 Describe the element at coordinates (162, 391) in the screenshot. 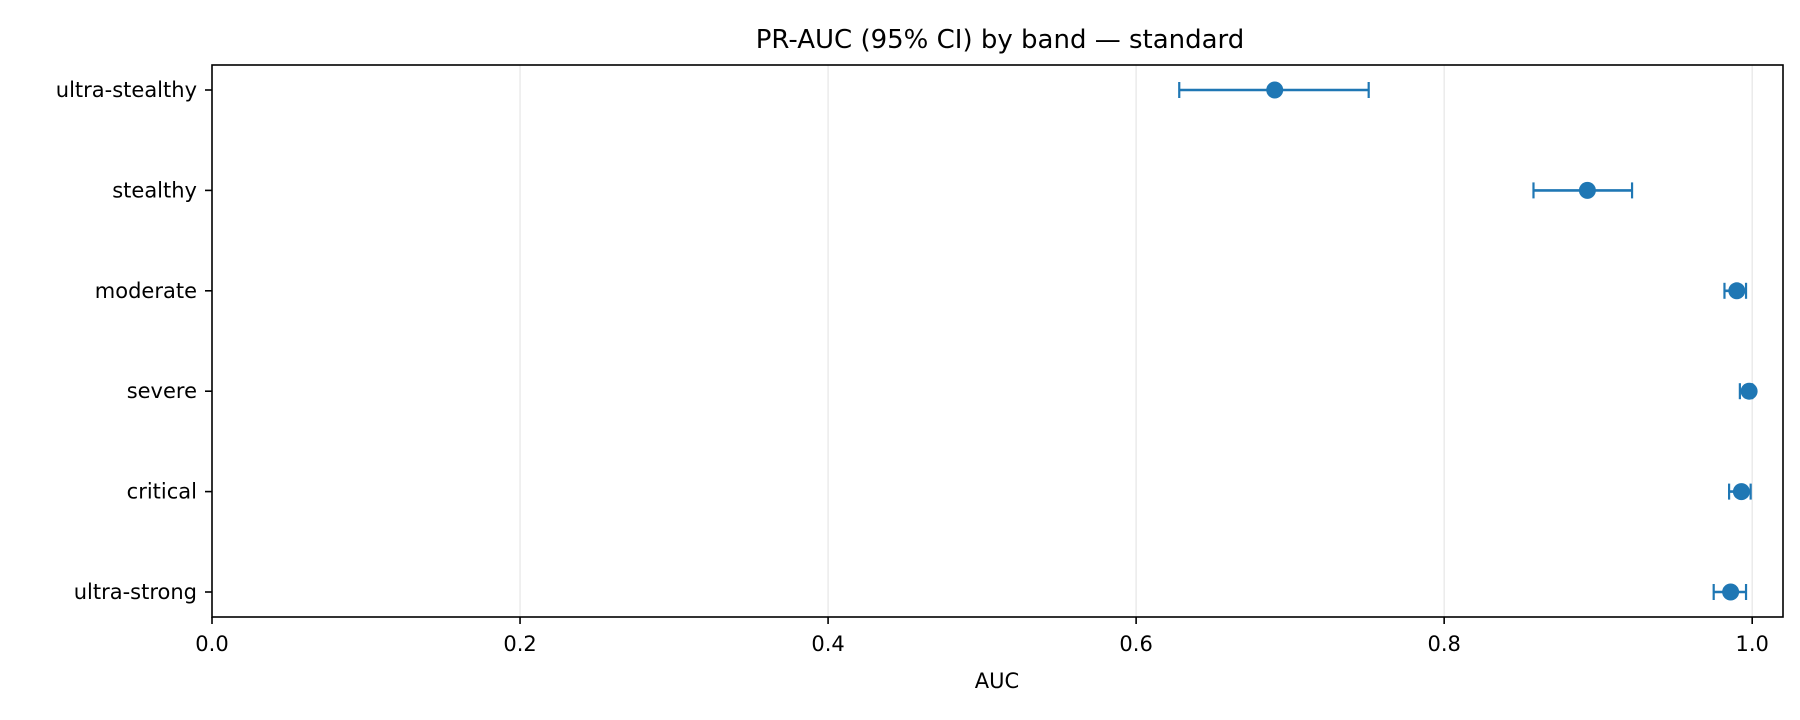

I see `y-tick-label: severe` at that location.